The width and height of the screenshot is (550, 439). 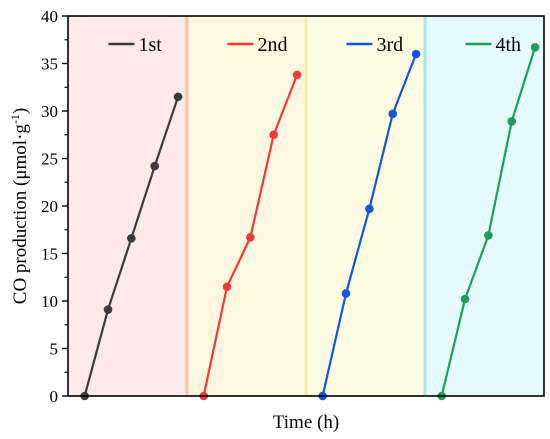 What do you see at coordinates (15, 119) in the screenshot?
I see `y-axis-title-superscript: -1` at bounding box center [15, 119].